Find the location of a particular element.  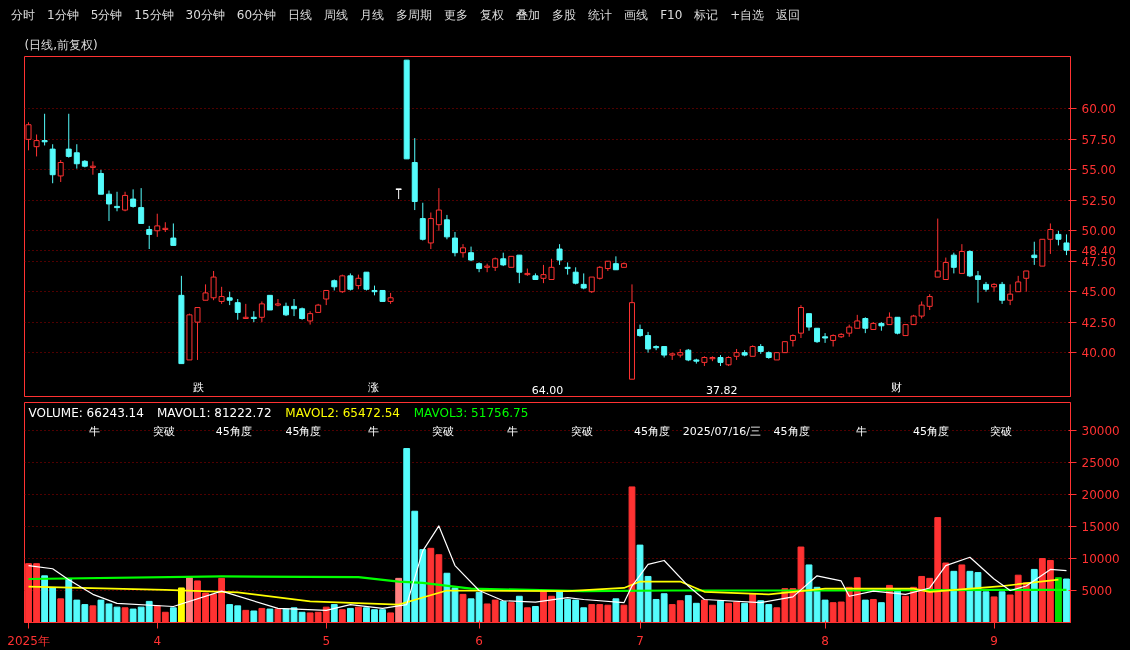

text: F10 is located at coordinates (671, 15).